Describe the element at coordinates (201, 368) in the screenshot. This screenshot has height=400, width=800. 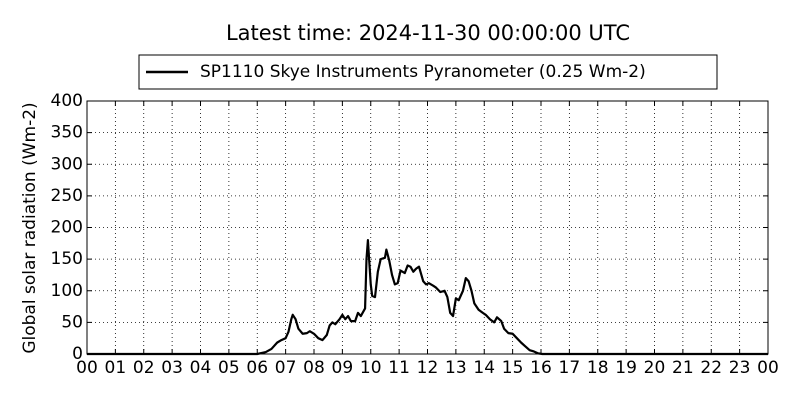
I see `x-tick-label: 04` at that location.